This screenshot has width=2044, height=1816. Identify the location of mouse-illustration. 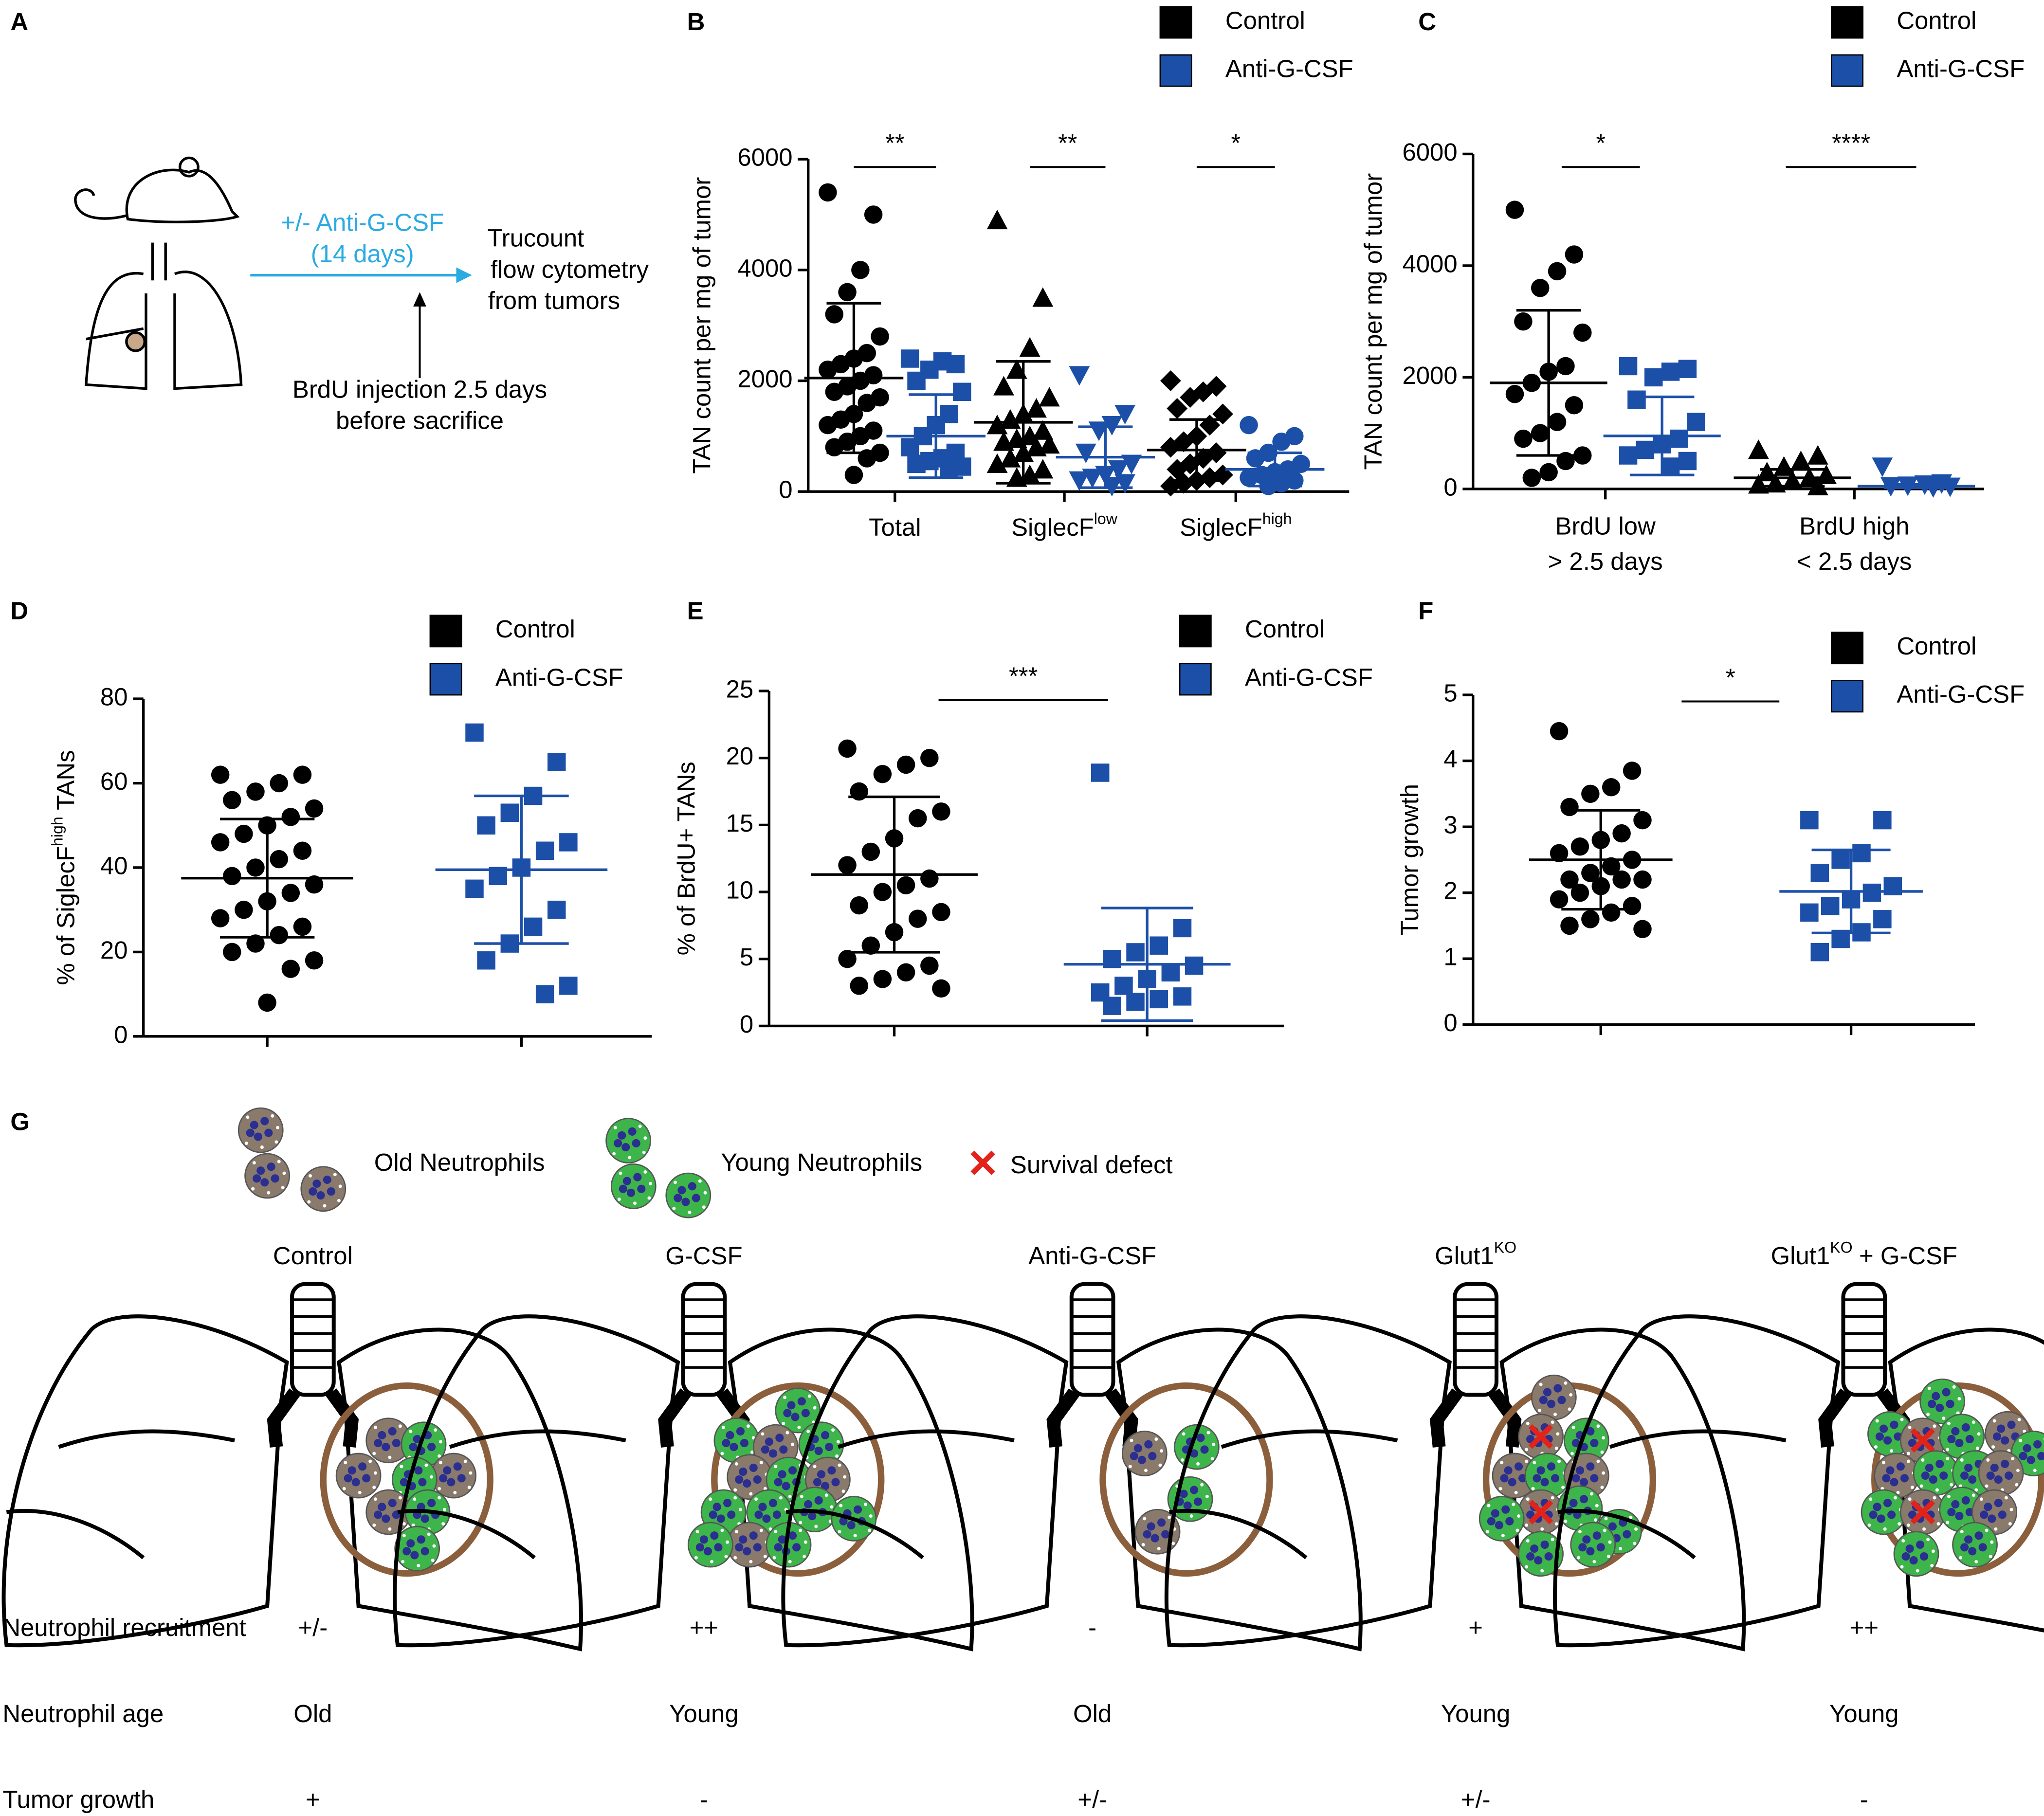
(159, 273).